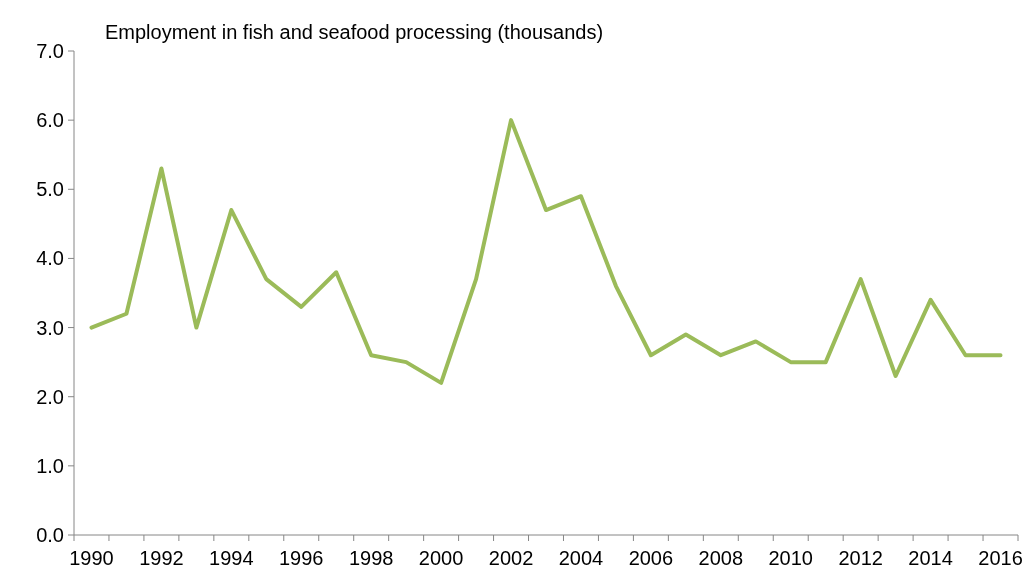 This screenshot has height=575, width=1026. Describe the element at coordinates (50, 120) in the screenshot. I see `y-tick-label: 6.0` at that location.